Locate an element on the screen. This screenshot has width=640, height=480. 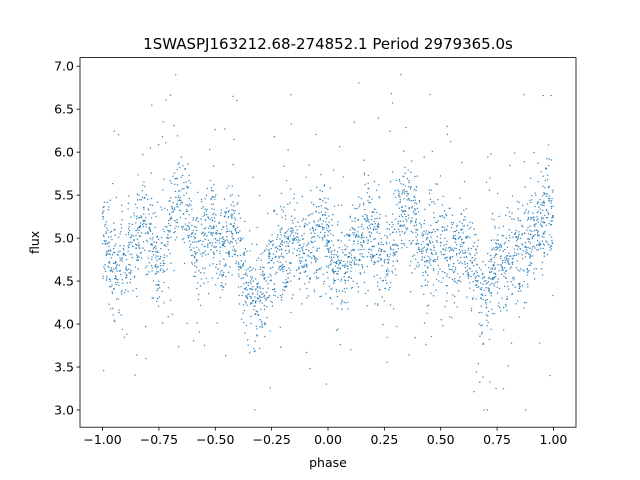
x-tick-label: −0.25 is located at coordinates (271, 439).